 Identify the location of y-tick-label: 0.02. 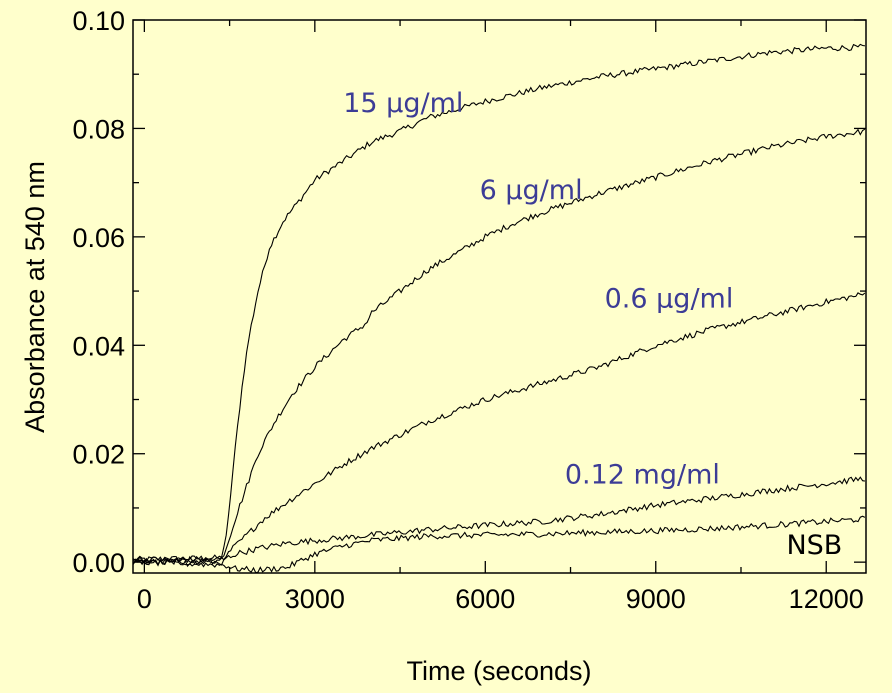
(98, 455).